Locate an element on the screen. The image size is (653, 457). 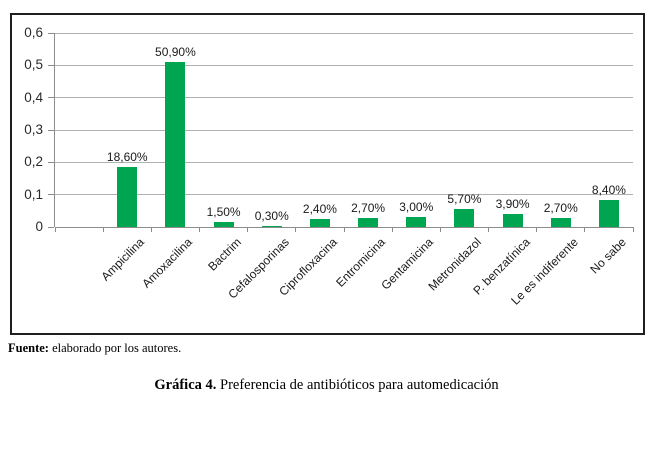
bar-p-benzat-nica is located at coordinates (512, 220).